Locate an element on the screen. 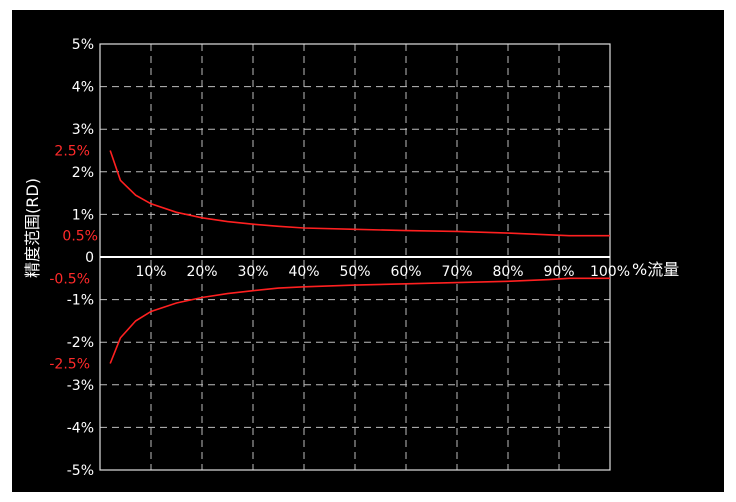  x-tick-label: 20% is located at coordinates (201, 272).